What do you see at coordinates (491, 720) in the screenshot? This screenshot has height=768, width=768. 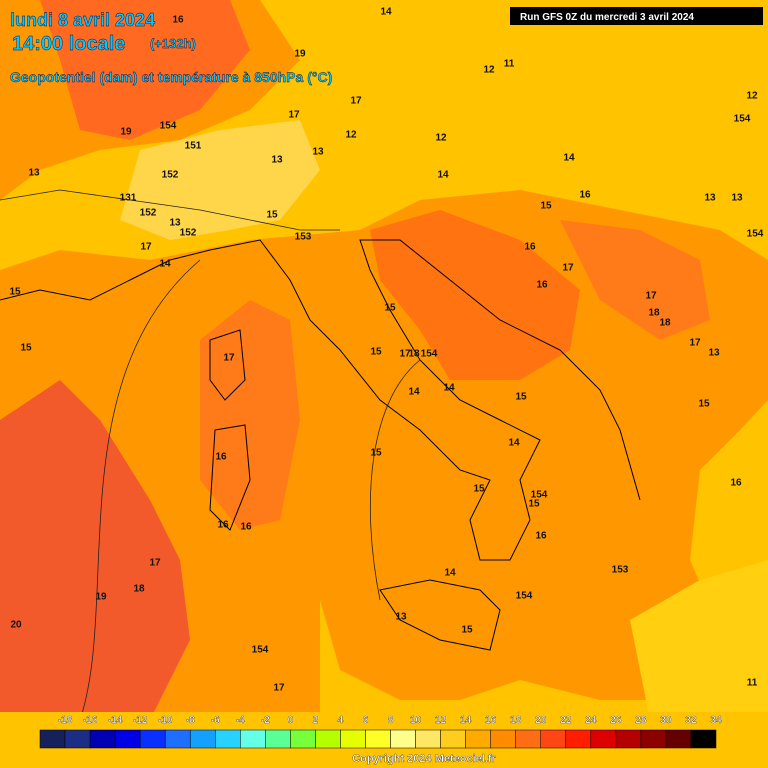 I see `legend-tick-label: 16` at bounding box center [491, 720].